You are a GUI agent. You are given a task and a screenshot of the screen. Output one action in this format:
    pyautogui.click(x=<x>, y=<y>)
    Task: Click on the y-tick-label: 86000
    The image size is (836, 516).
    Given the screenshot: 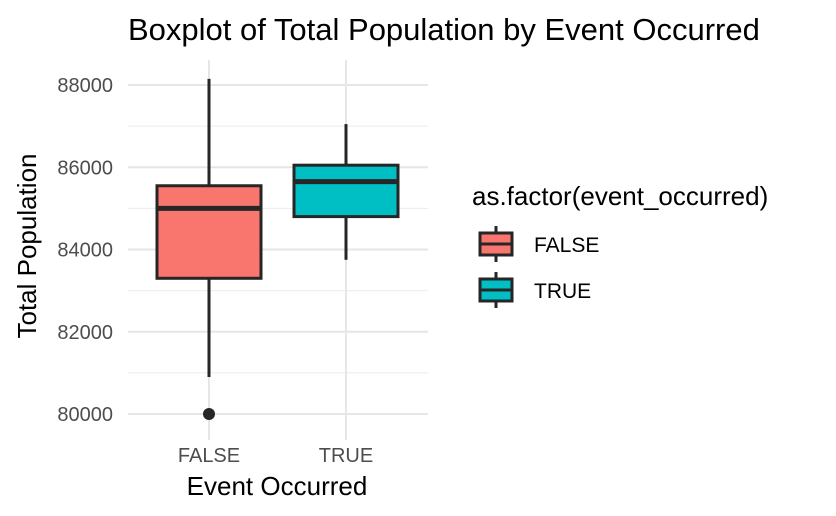 What is the action you would take?
    pyautogui.click(x=85, y=168)
    